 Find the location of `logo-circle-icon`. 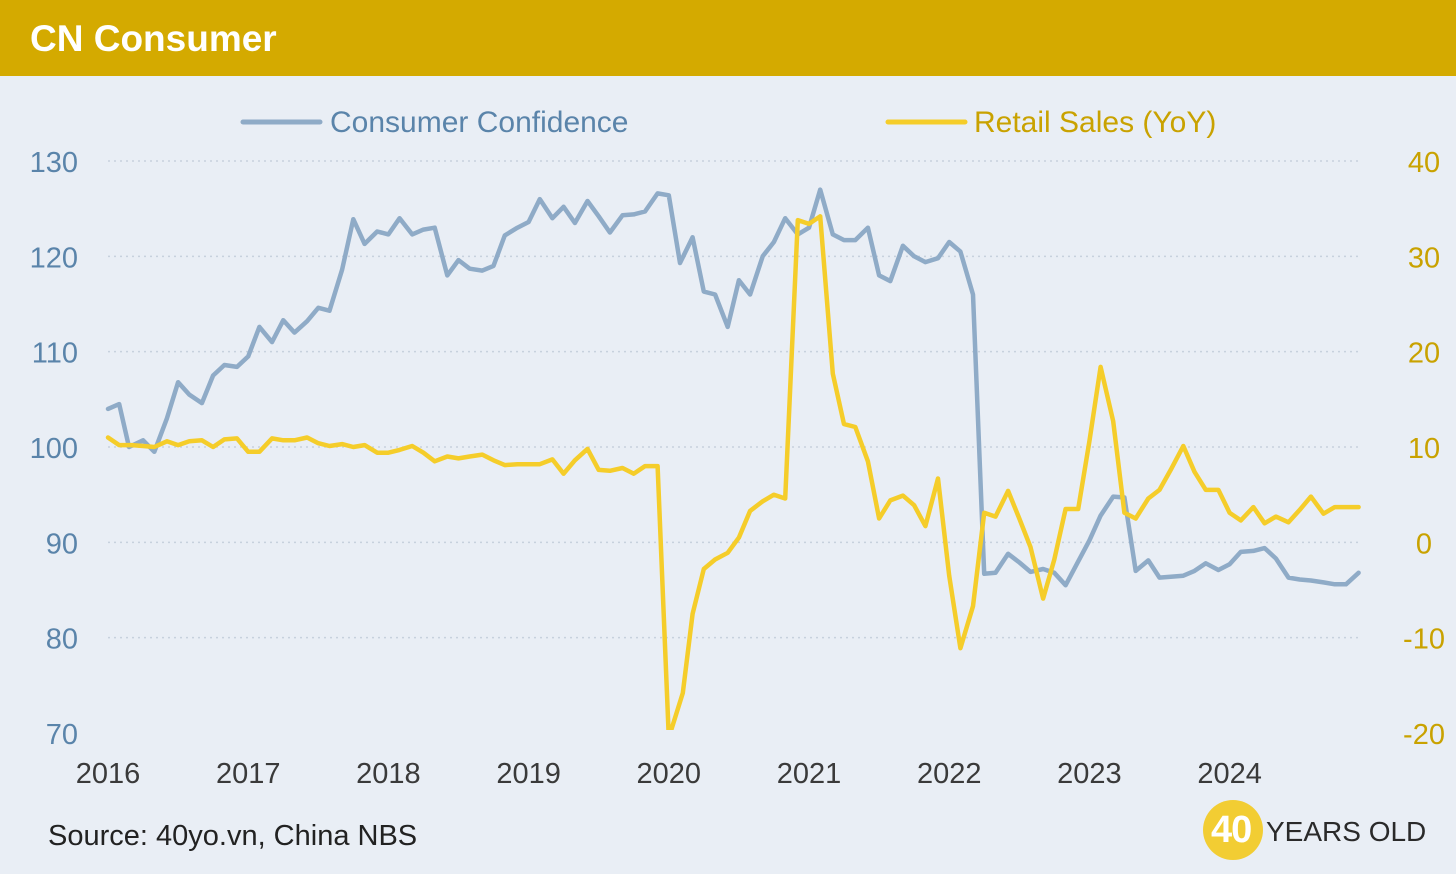

logo-circle-icon is located at coordinates (1233, 830).